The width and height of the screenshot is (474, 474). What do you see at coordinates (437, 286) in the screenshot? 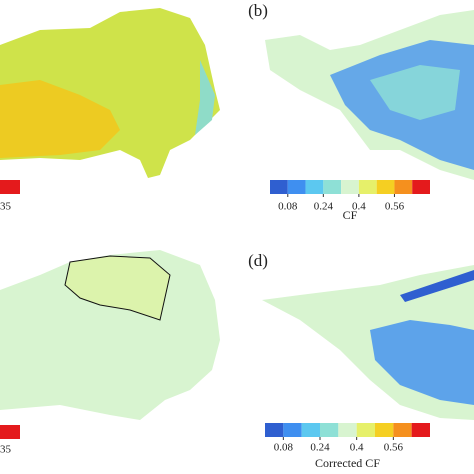
I see `map-d-top` at bounding box center [437, 286].